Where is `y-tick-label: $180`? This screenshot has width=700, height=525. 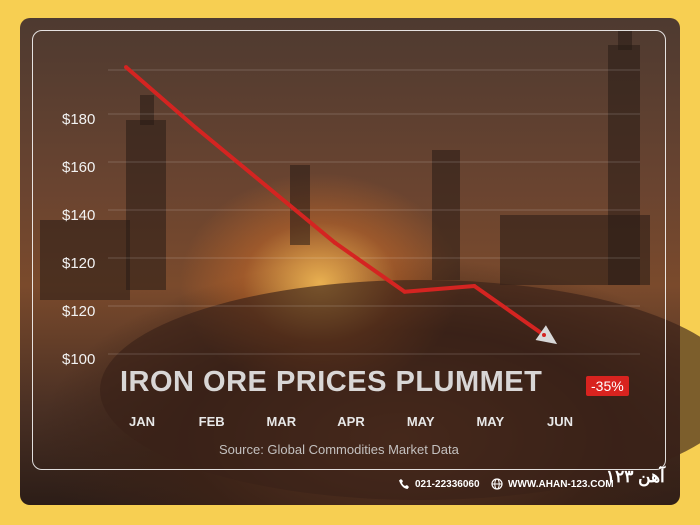 y-tick-label: $180 is located at coordinates (78, 119).